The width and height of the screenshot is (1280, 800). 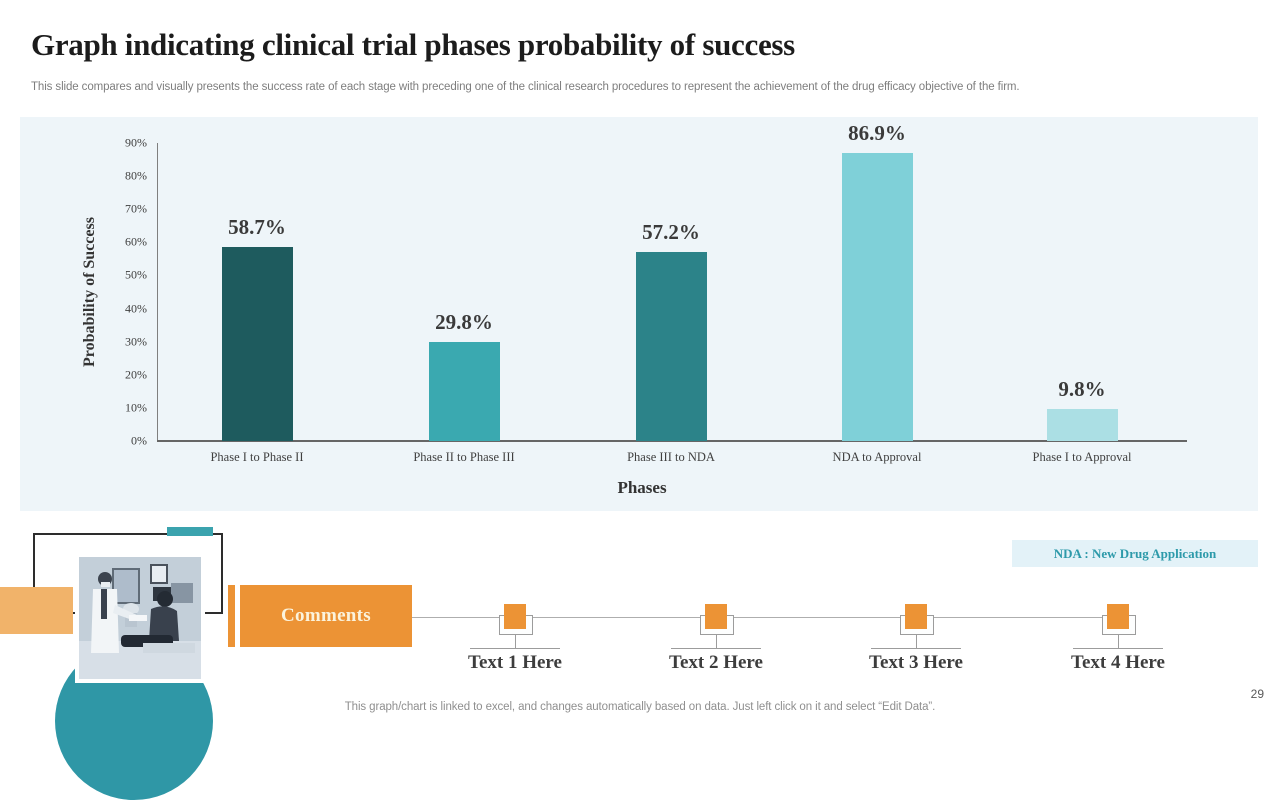 What do you see at coordinates (515, 662) in the screenshot?
I see `timeline-item-label: Text 1 Here` at bounding box center [515, 662].